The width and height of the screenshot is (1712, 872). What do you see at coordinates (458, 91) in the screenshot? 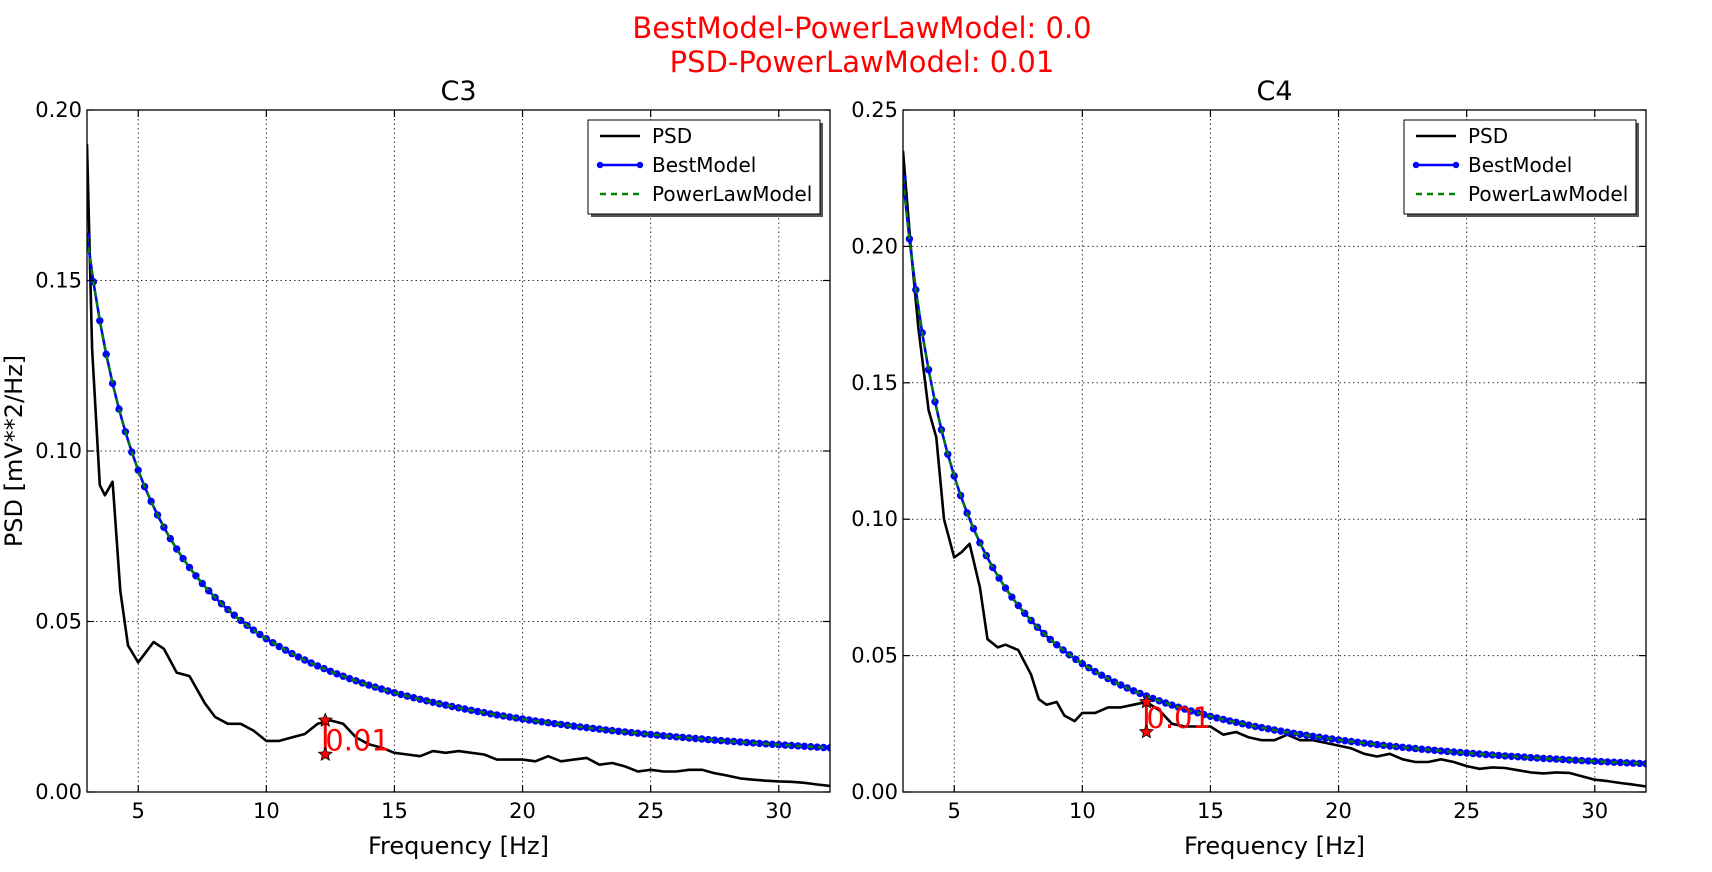
I see `chart-title: C3` at bounding box center [458, 91].